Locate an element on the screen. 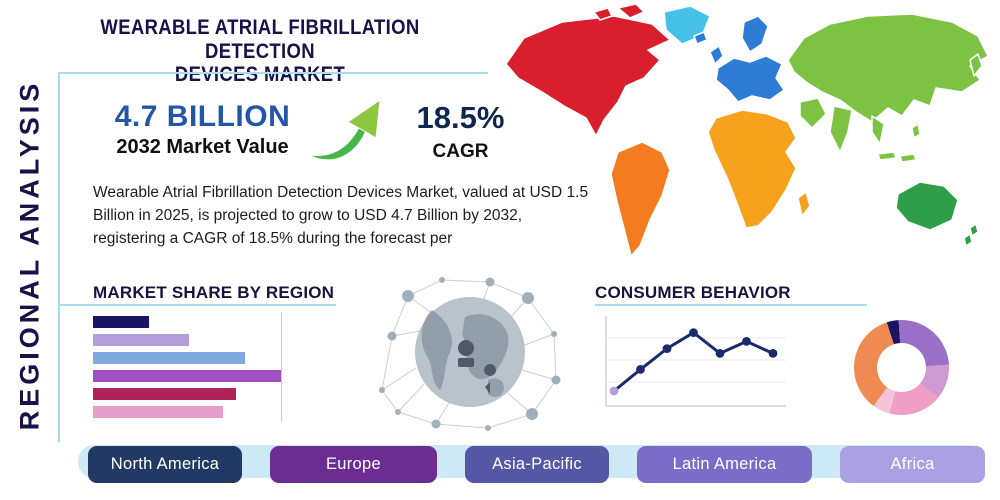 This screenshot has height=500, width=1000. region-button-asia-pacific: Asia-Pacific is located at coordinates (537, 464).